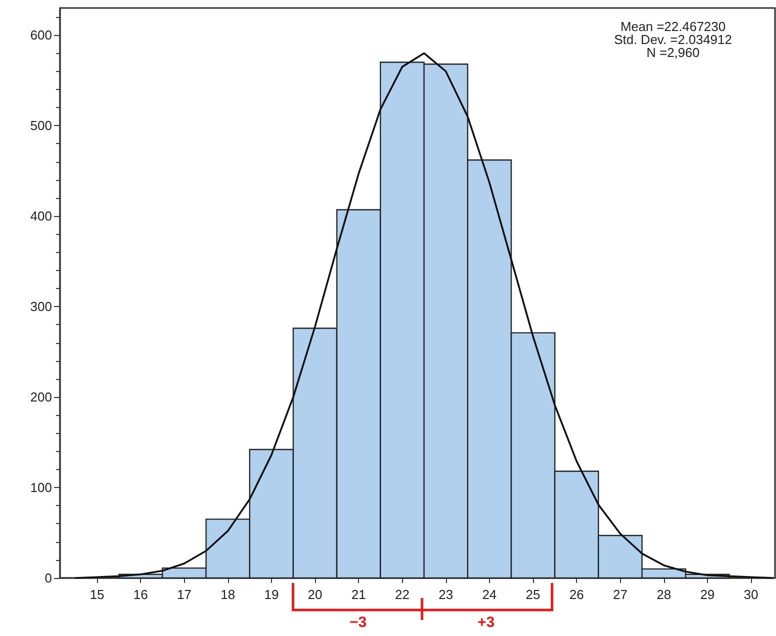  I want to click on y-tick-label: 500, so click(41, 126).